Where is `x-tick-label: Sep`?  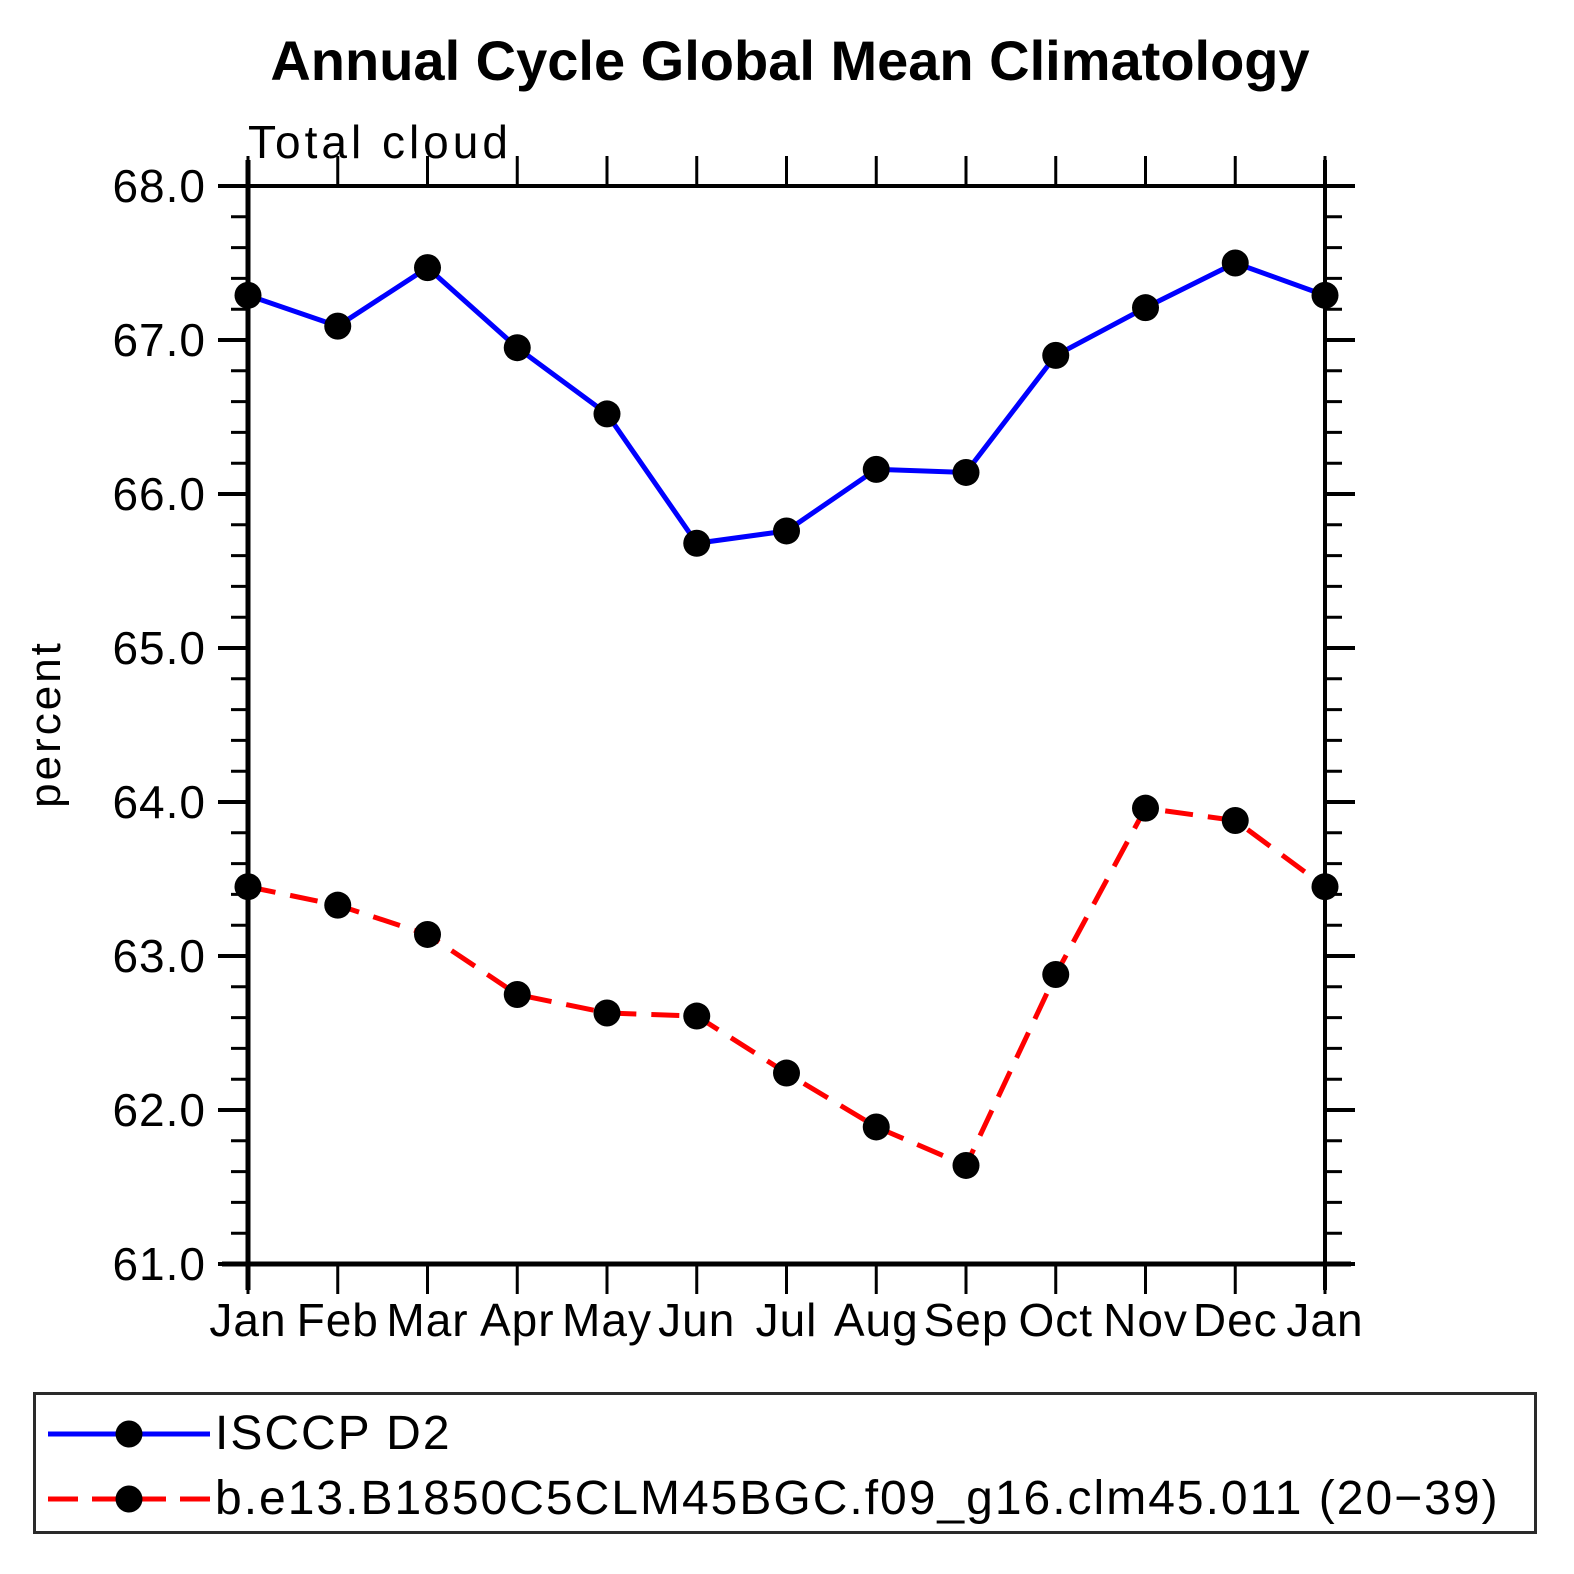
x-tick-label: Sep is located at coordinates (966, 1320).